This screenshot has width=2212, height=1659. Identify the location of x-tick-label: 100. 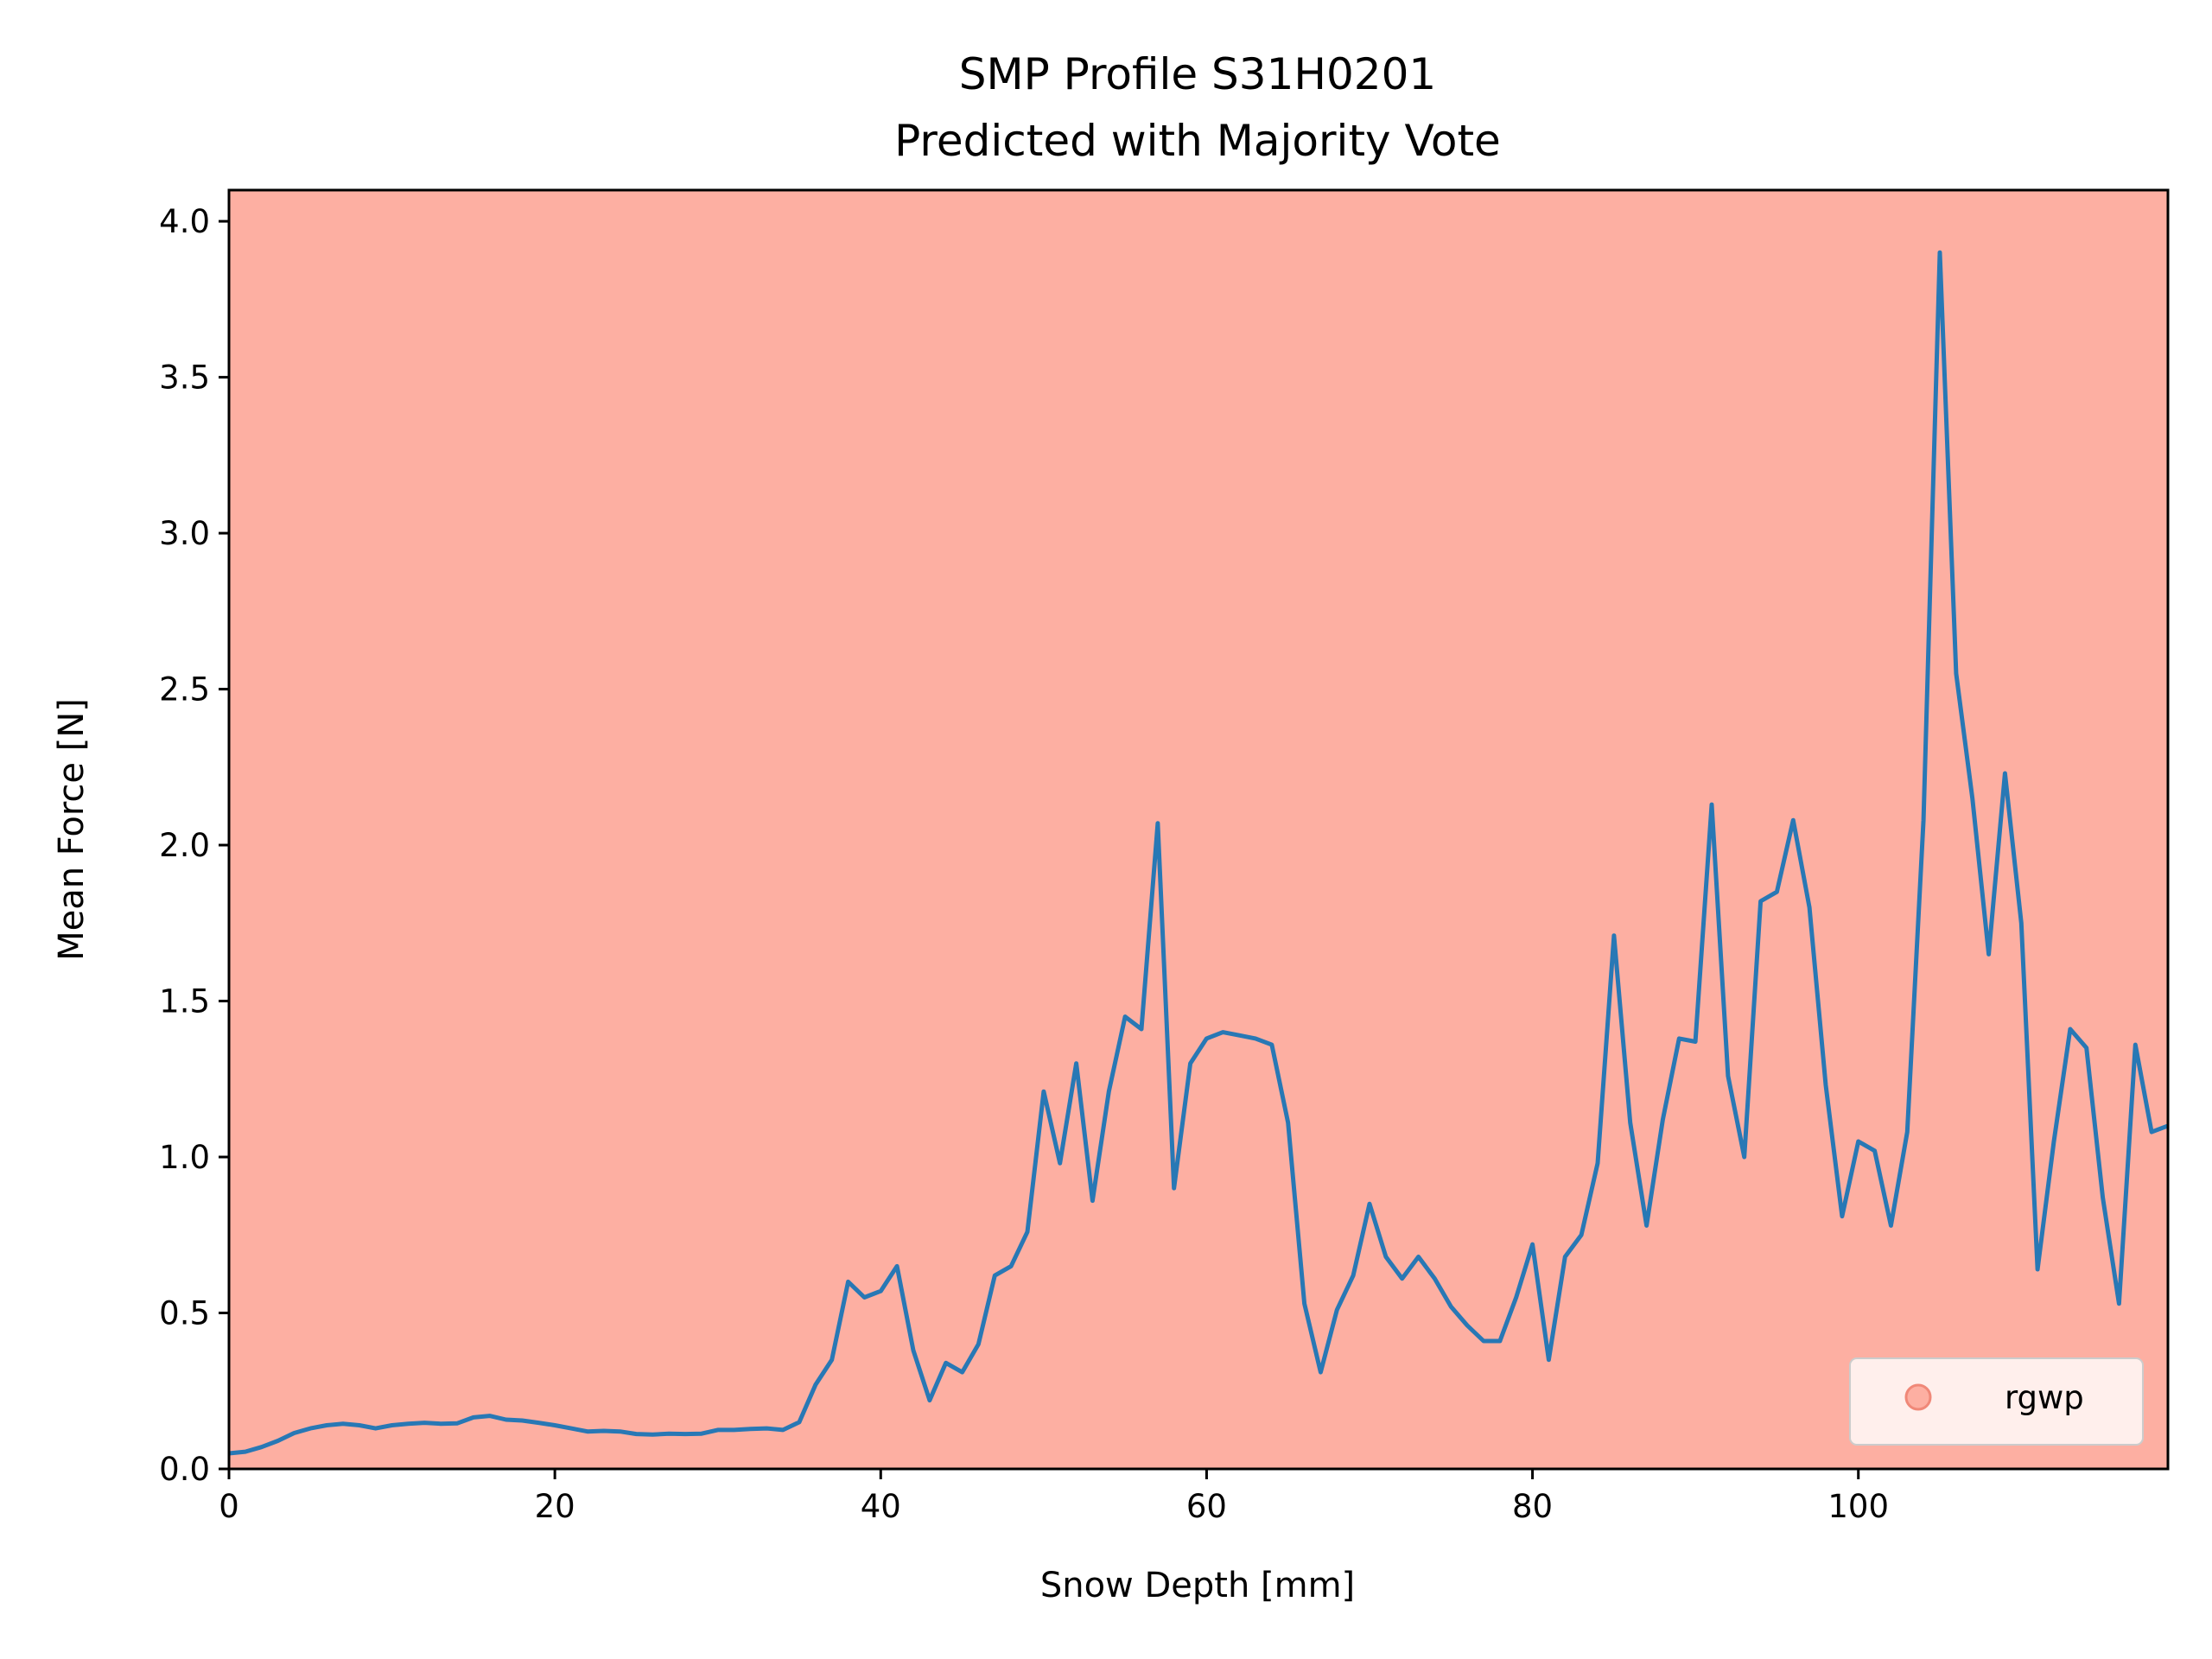
(1858, 1506).